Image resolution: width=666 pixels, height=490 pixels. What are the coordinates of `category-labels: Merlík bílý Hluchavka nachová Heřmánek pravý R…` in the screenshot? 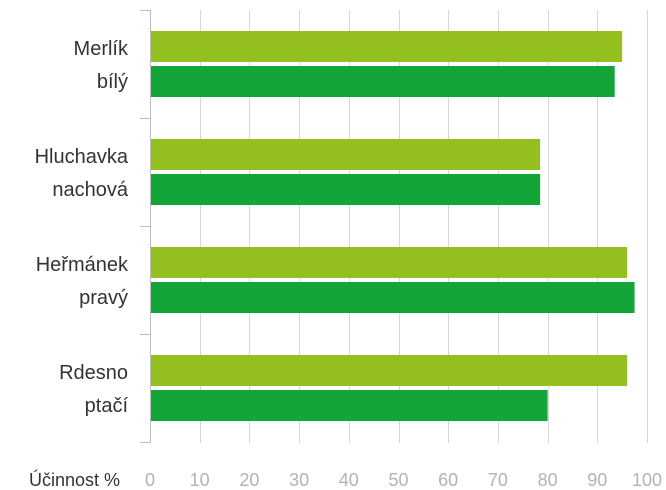 It's located at (82, 227).